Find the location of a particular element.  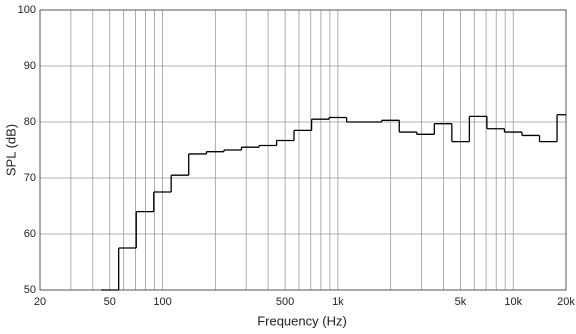

y-tick-label: 50 is located at coordinates (30, 290).